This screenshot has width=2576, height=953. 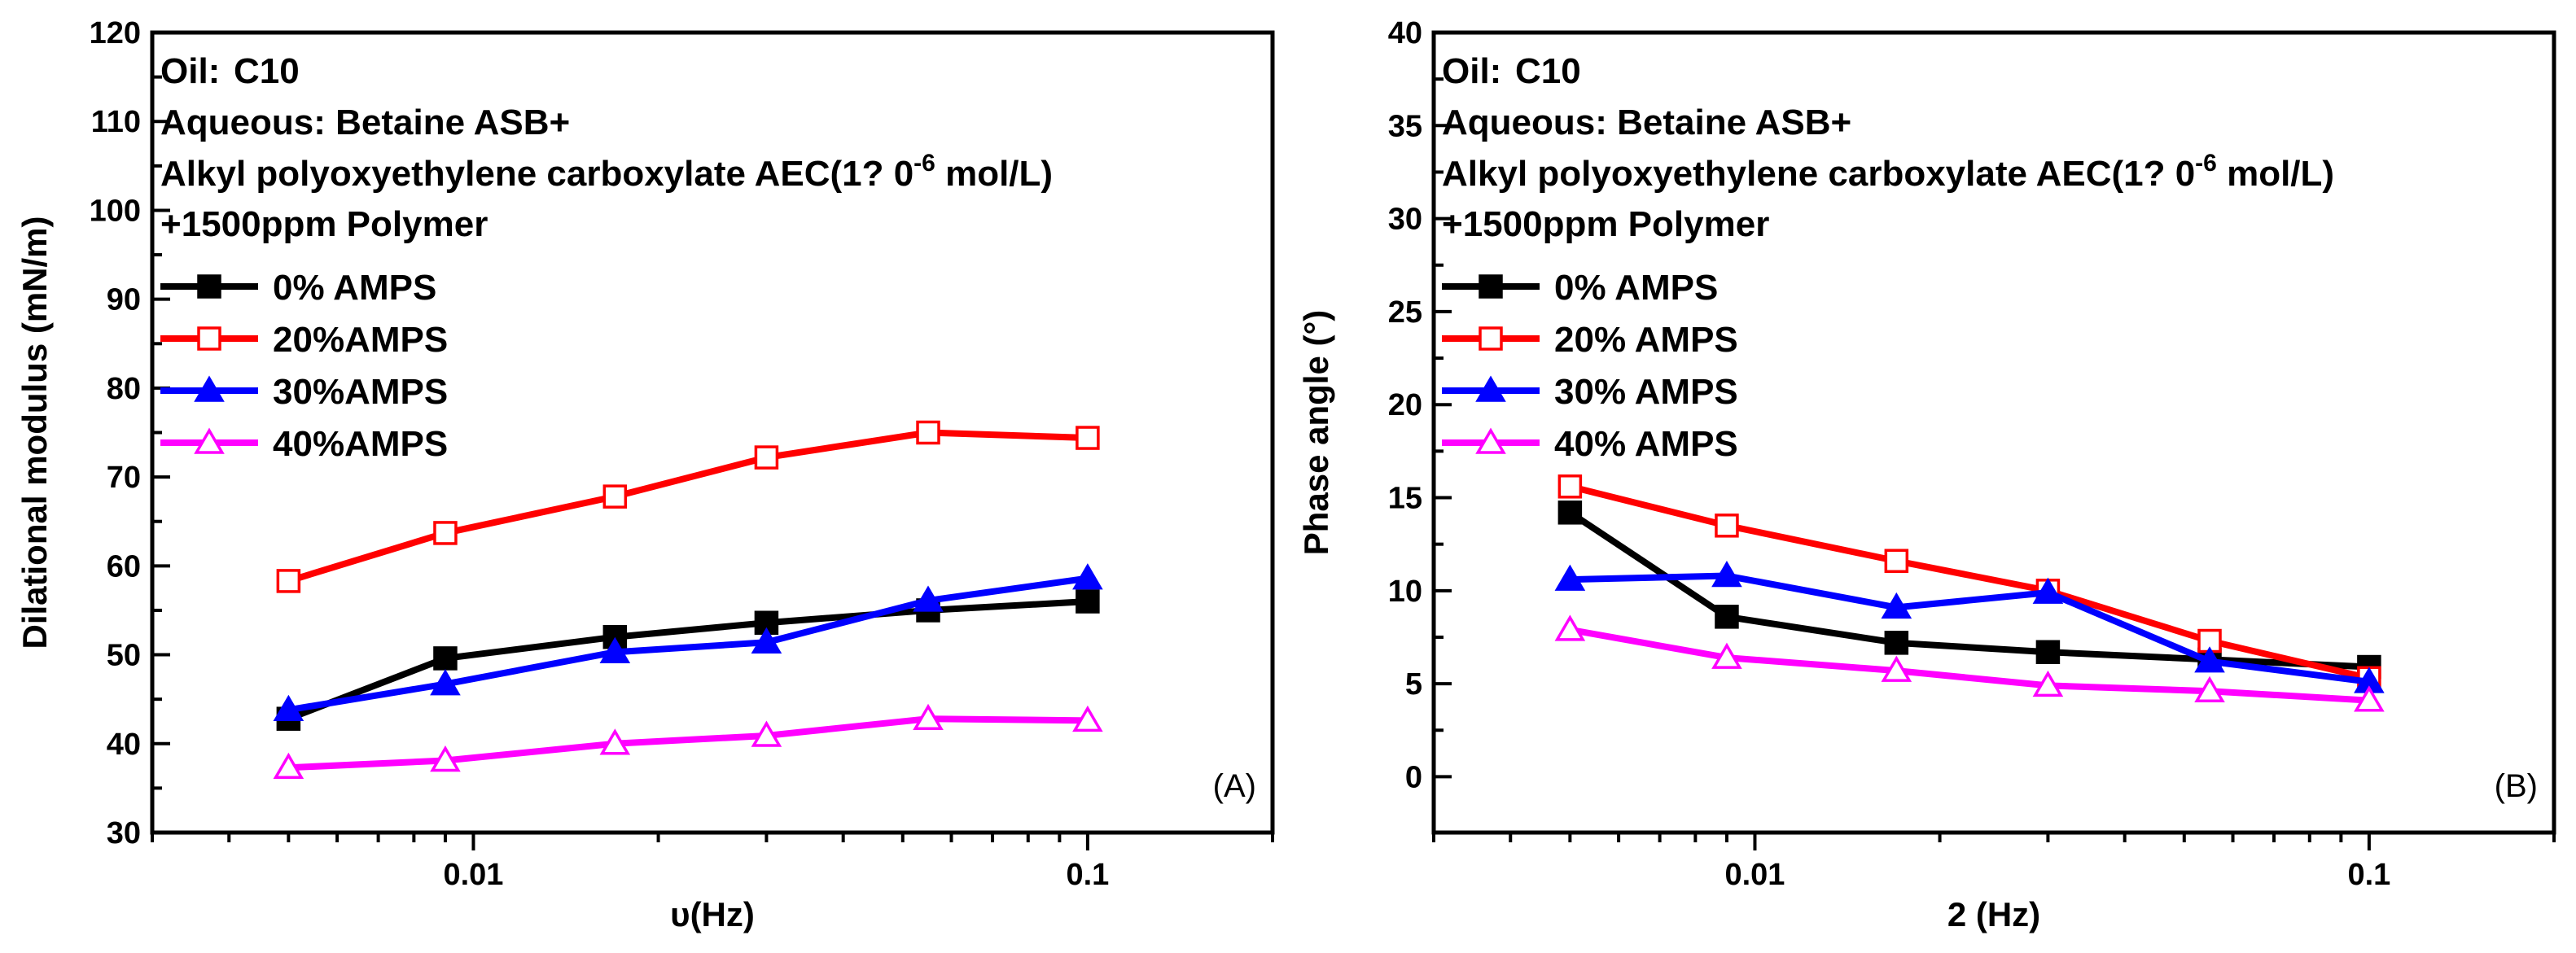 I want to click on panel-label: (B), so click(x=2516, y=786).